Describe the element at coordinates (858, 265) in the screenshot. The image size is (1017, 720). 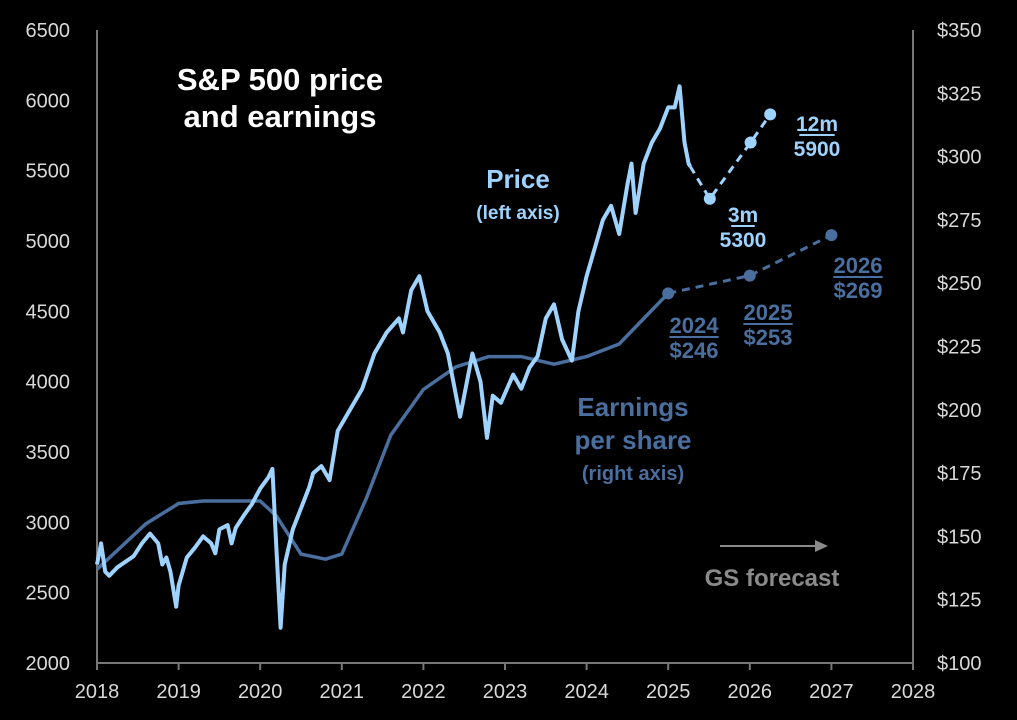
I see `forecast-label-top: 2026` at that location.